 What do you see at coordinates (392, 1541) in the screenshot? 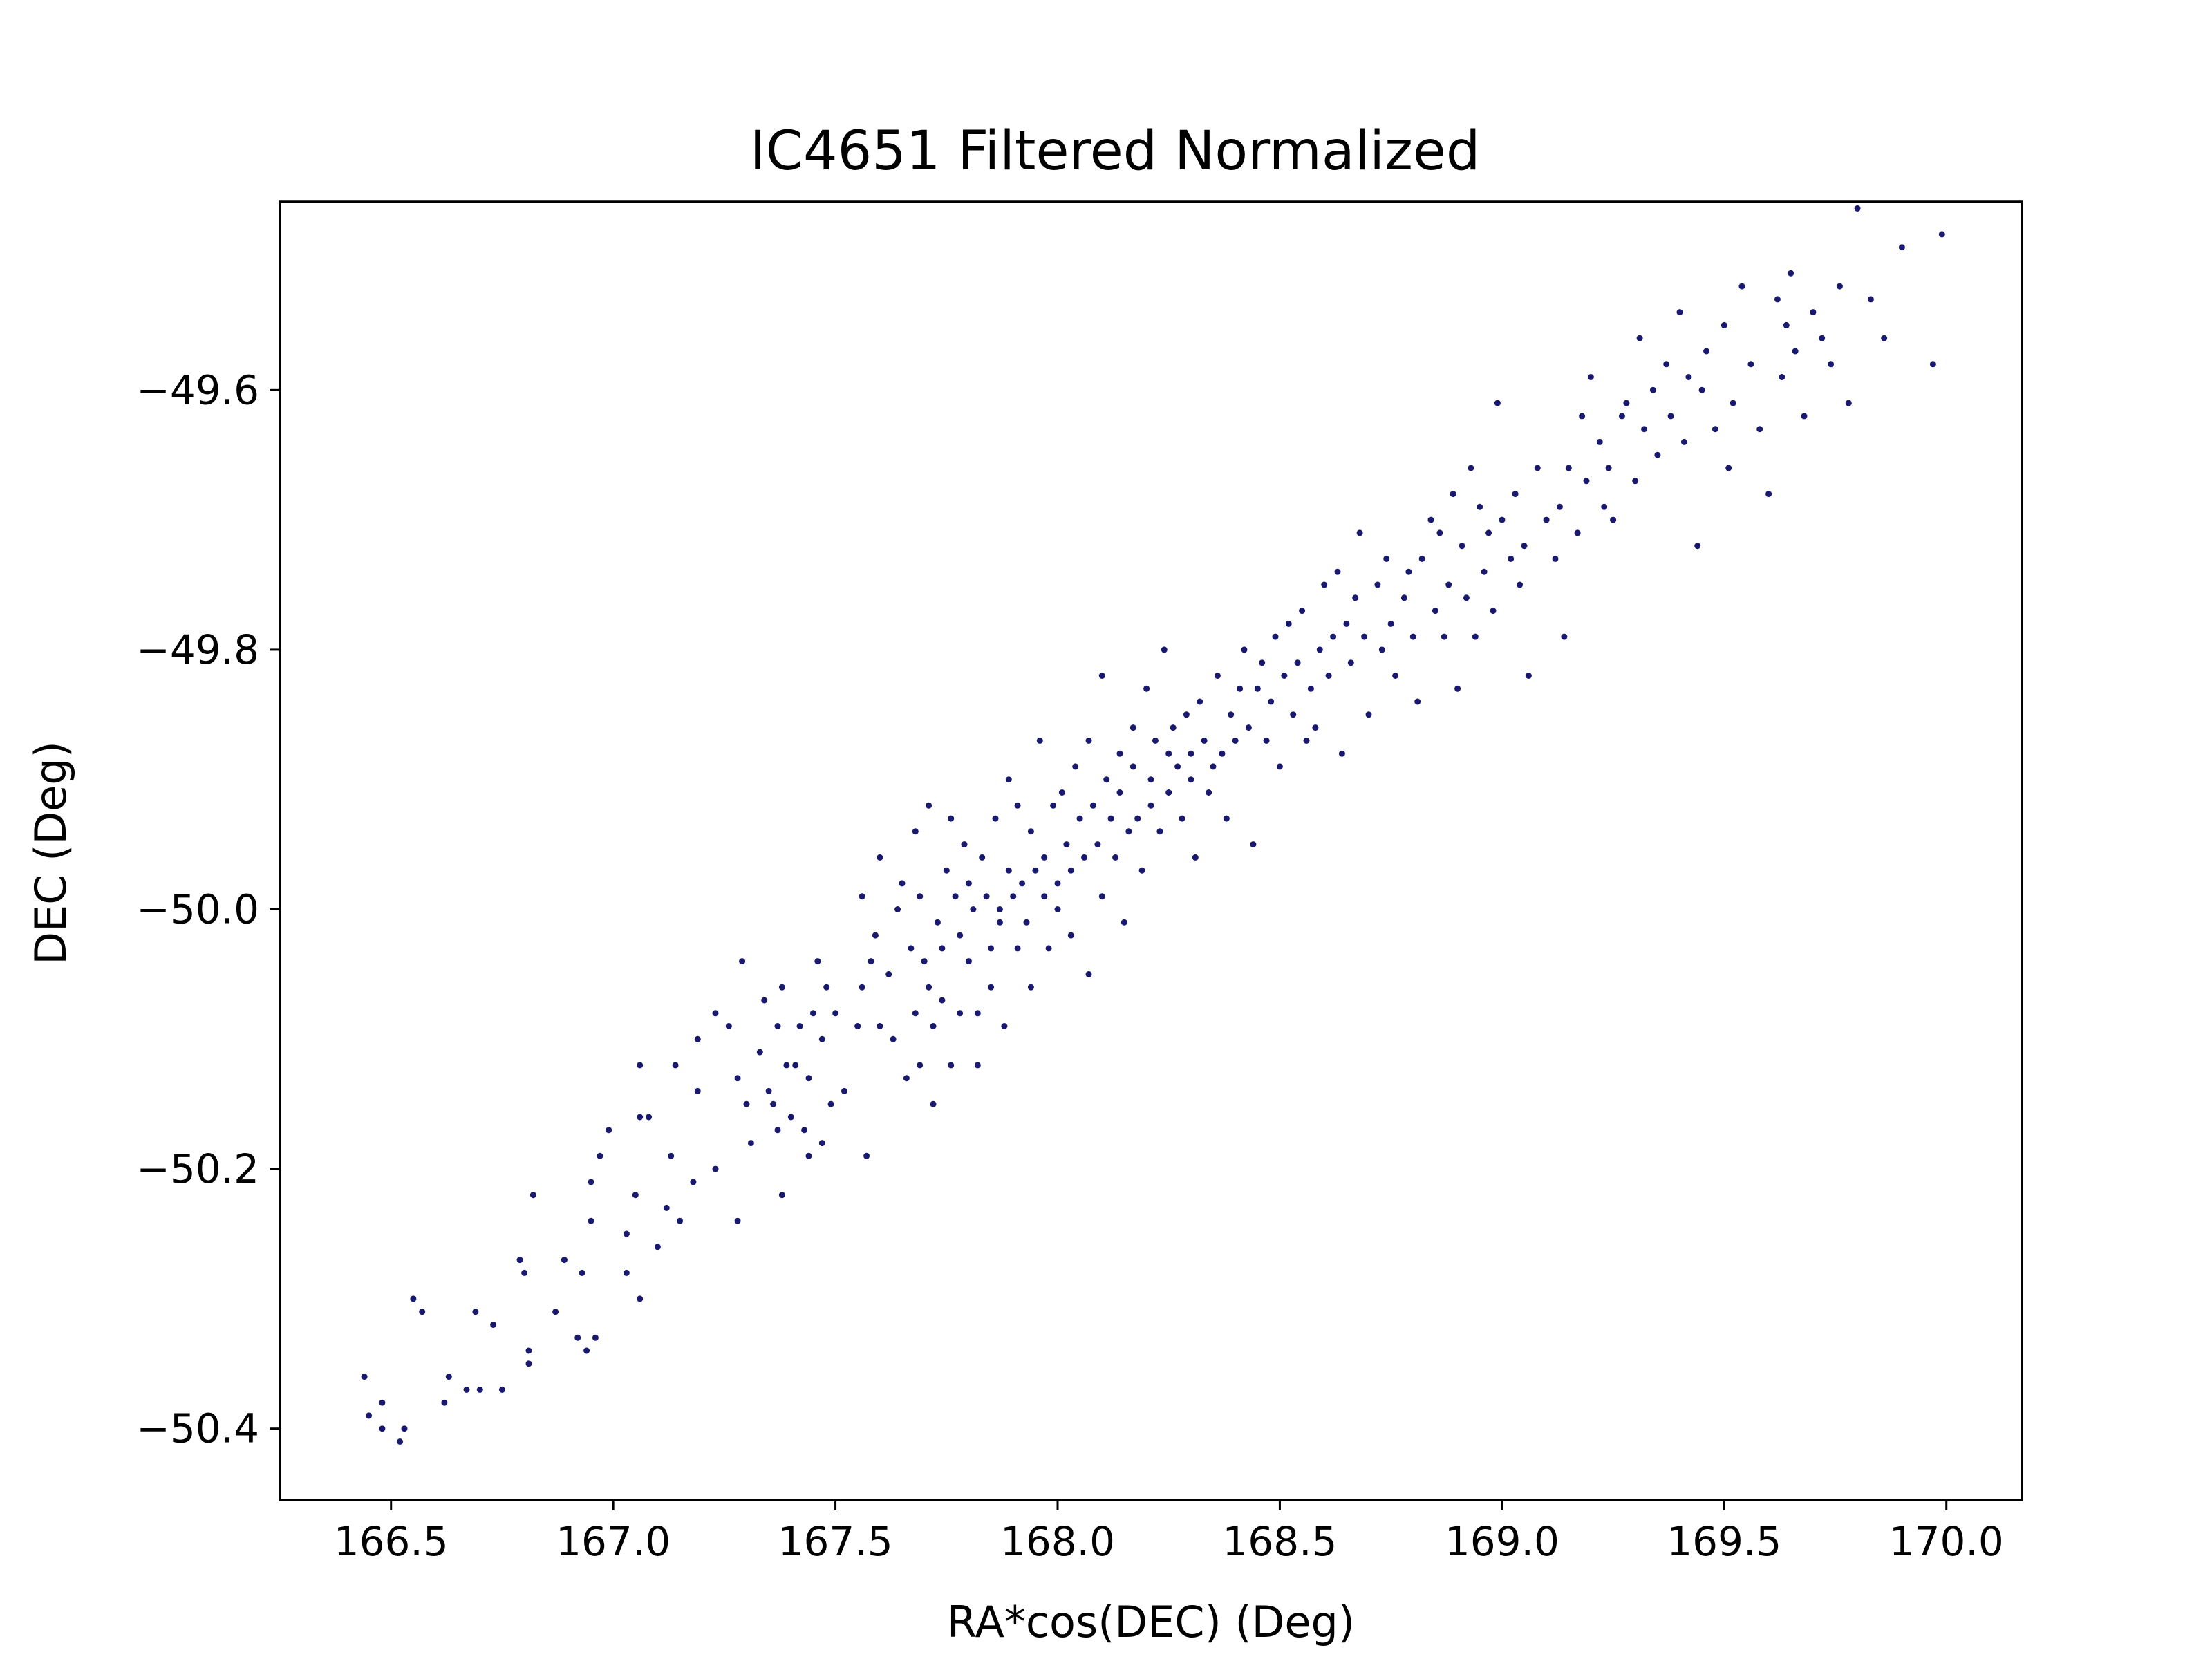
I see `x-tick-label: 166.5` at bounding box center [392, 1541].